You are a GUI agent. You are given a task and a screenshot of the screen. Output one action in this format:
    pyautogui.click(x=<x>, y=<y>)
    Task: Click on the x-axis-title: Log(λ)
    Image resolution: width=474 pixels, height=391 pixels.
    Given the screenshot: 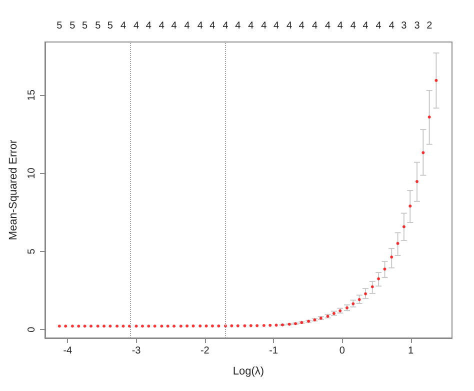 What is the action you would take?
    pyautogui.click(x=248, y=372)
    